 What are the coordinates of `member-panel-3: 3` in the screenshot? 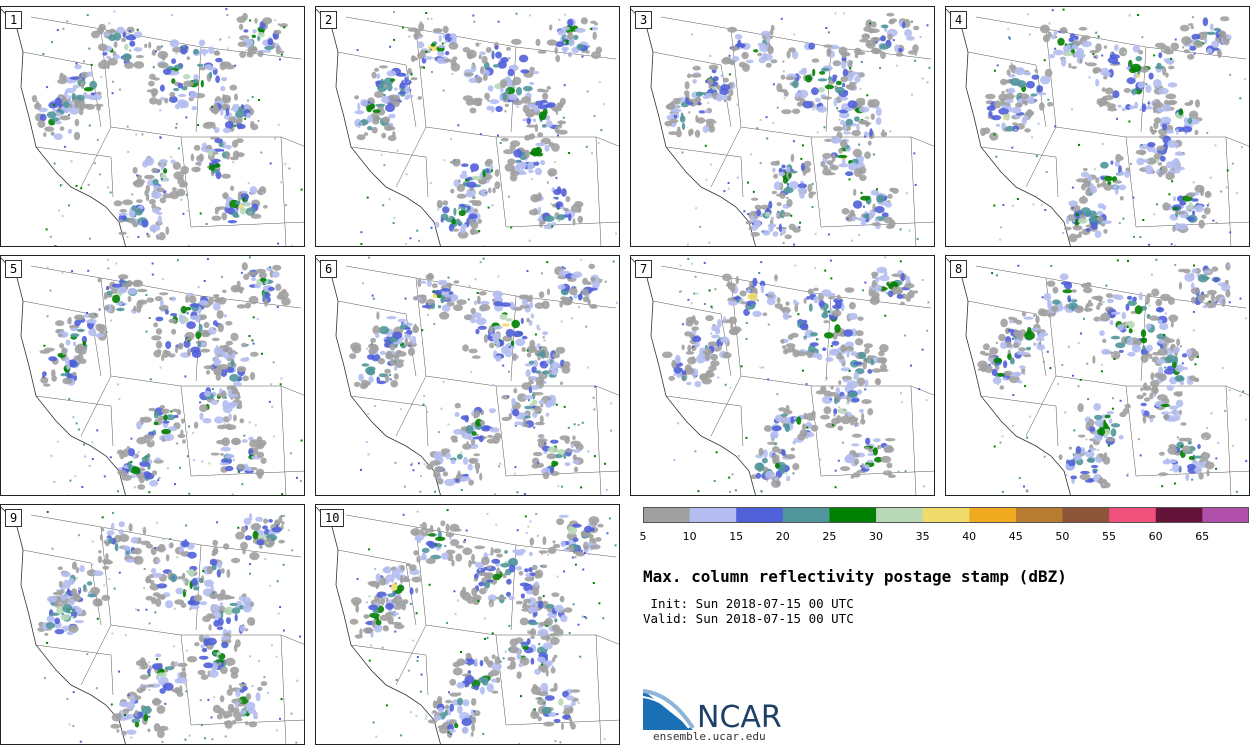 It's located at (782, 126).